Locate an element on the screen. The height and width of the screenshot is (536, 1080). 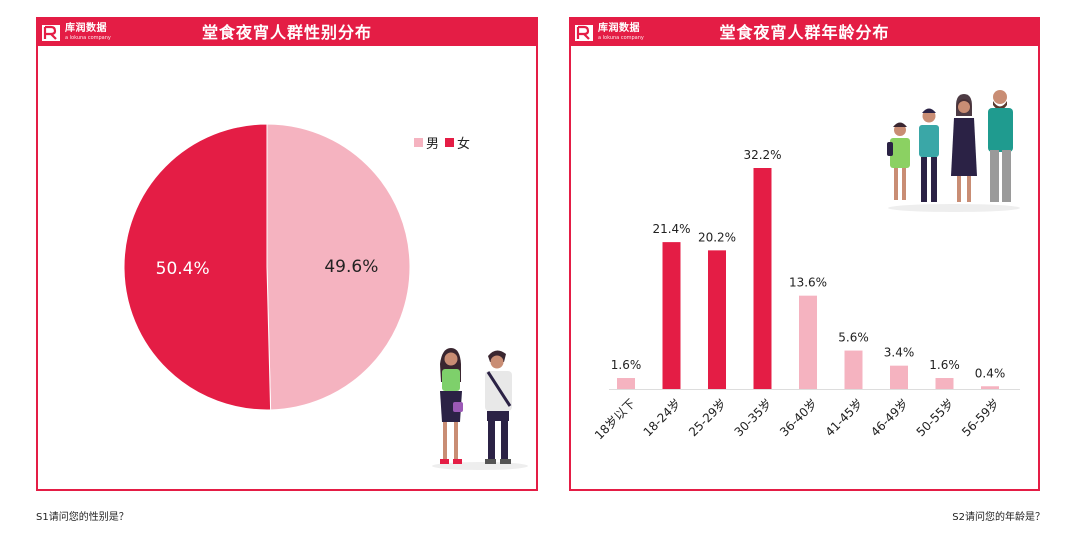
bar-50-55岁 is located at coordinates (944, 383).